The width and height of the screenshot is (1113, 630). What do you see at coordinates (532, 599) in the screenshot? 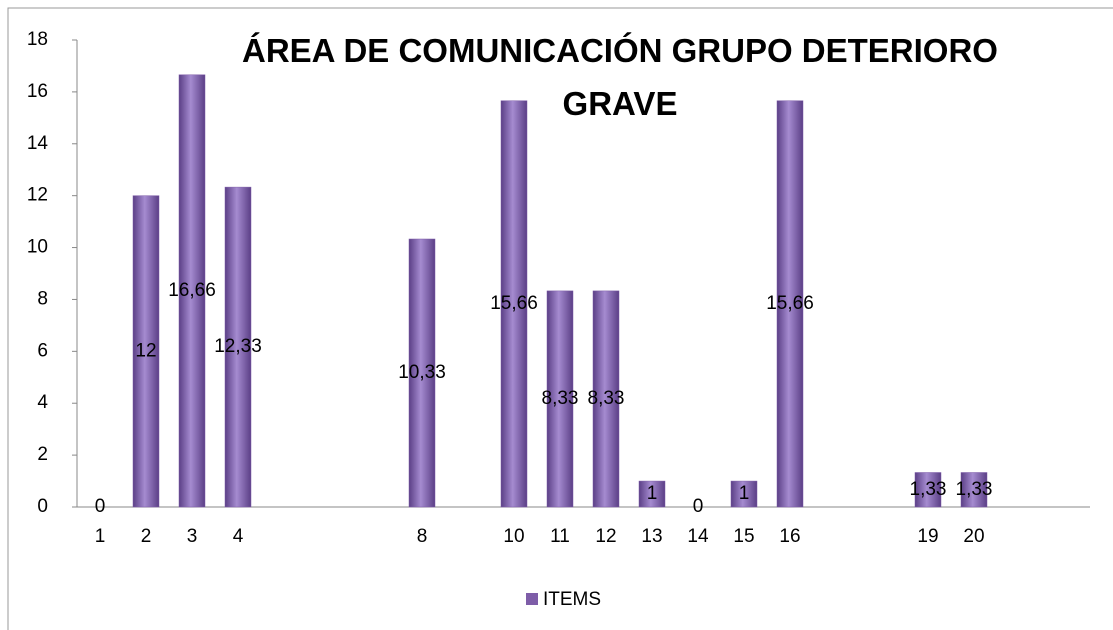
I see `legend-swatch` at bounding box center [532, 599].